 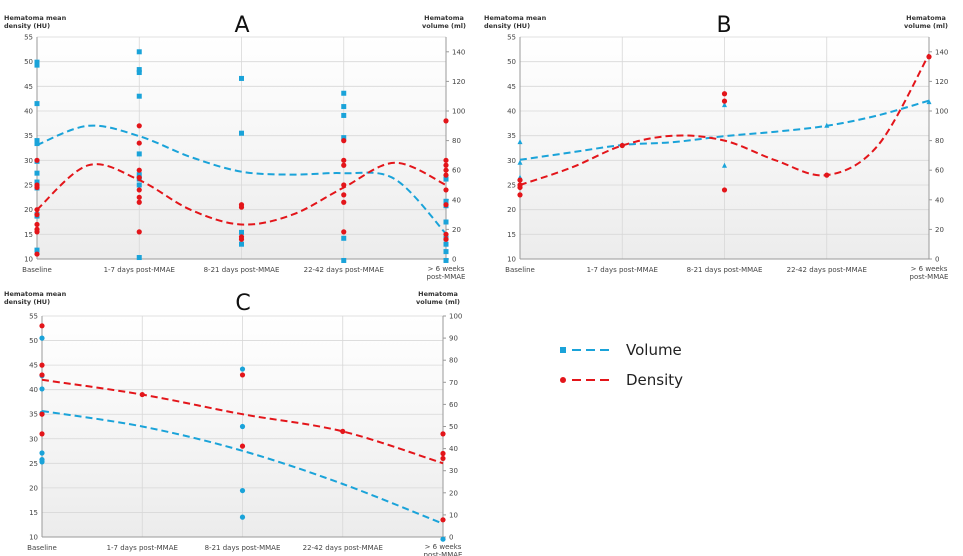 I want to click on y2-tick-label: 50, so click(x=453, y=427).